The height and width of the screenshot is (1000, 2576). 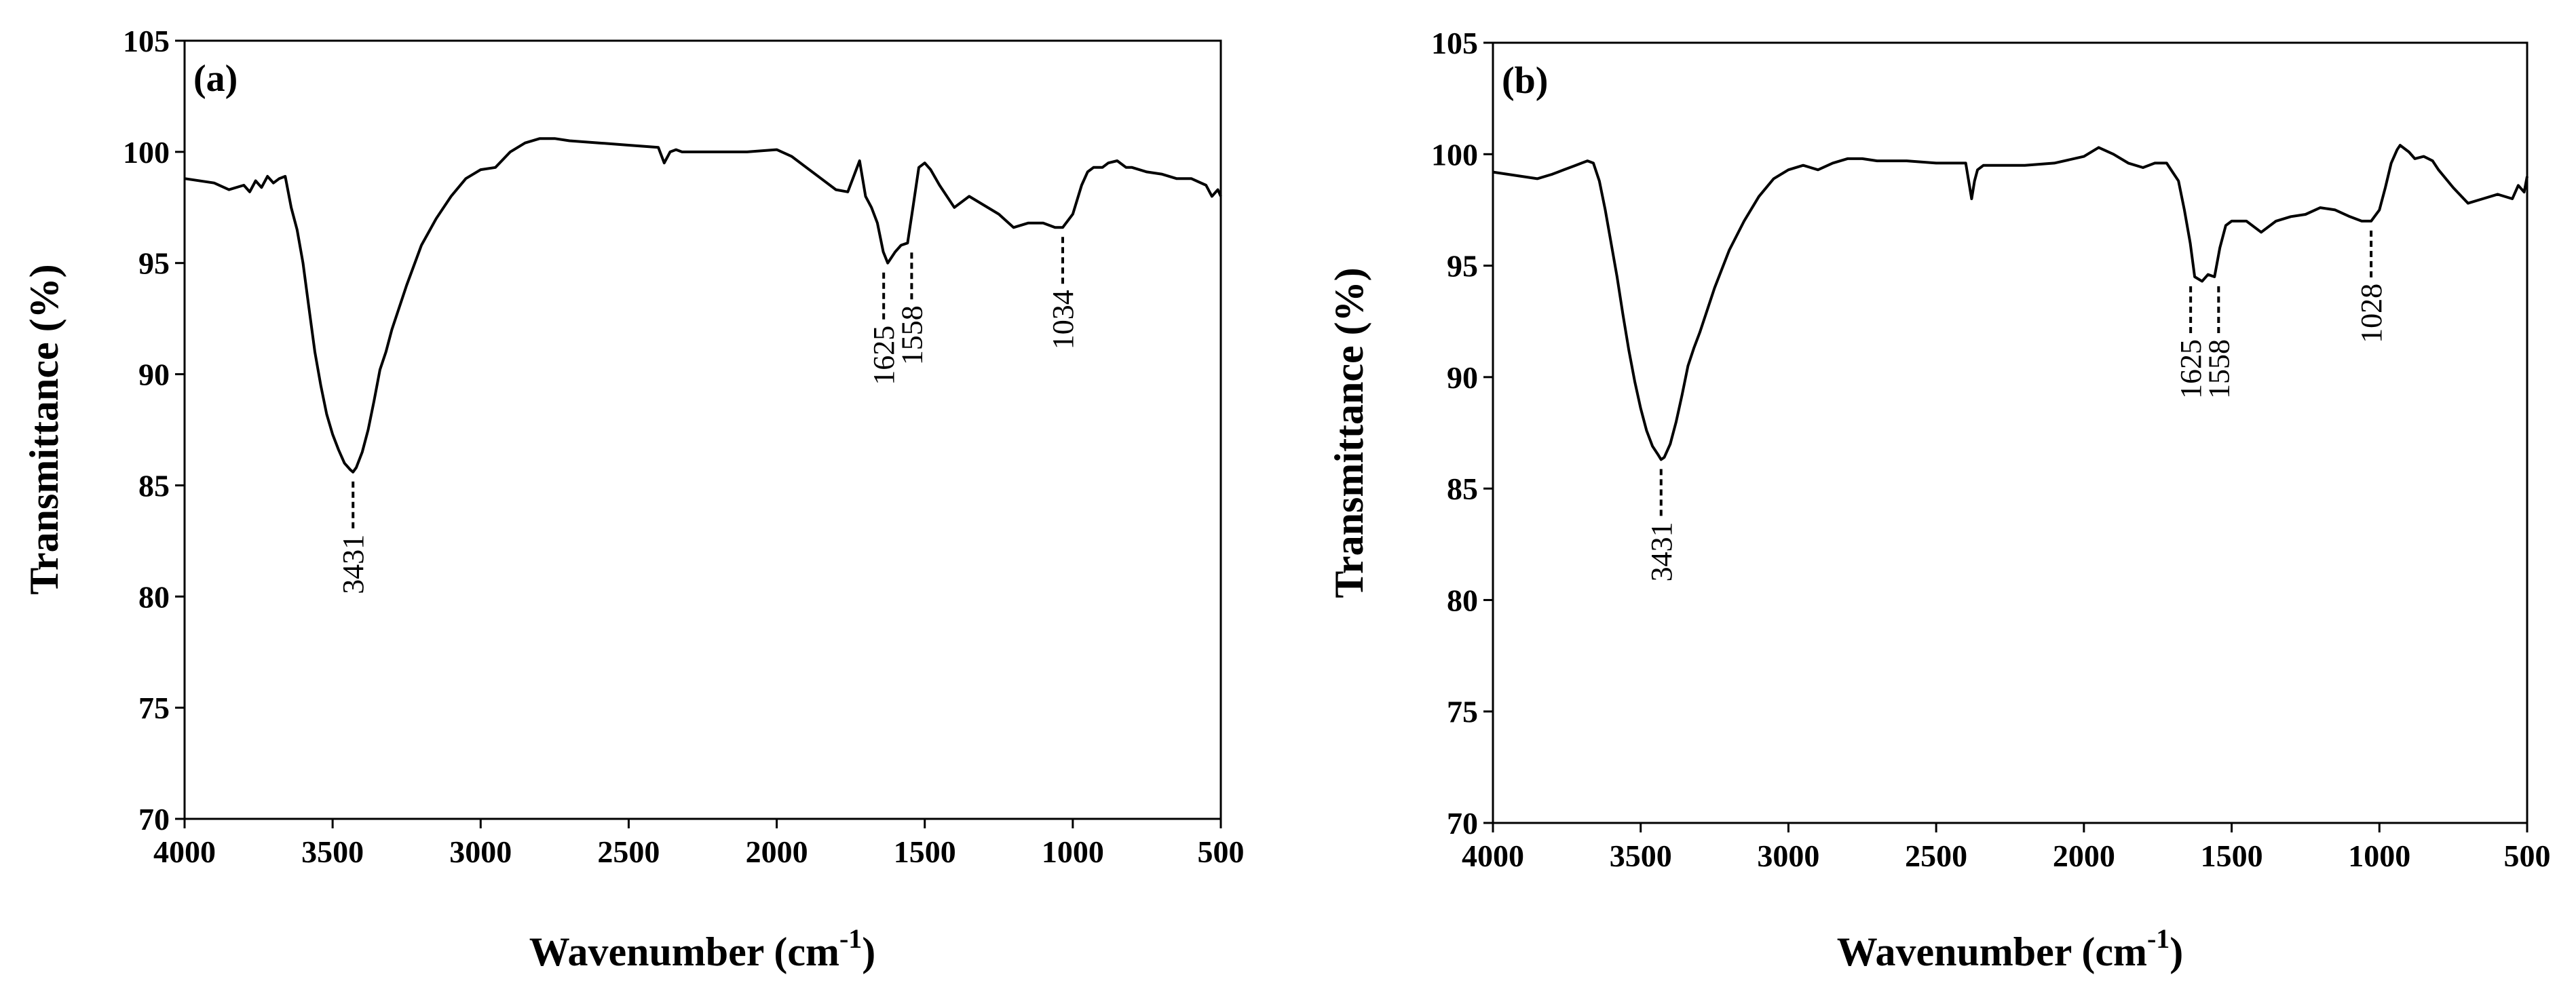 I want to click on panel-label: (b), so click(x=1525, y=81).